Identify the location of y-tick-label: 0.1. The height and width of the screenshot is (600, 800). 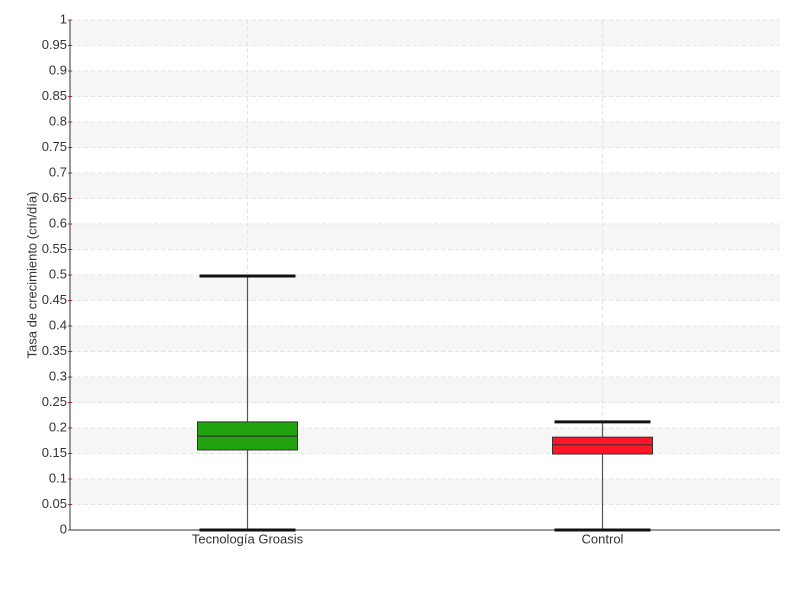
(58, 477).